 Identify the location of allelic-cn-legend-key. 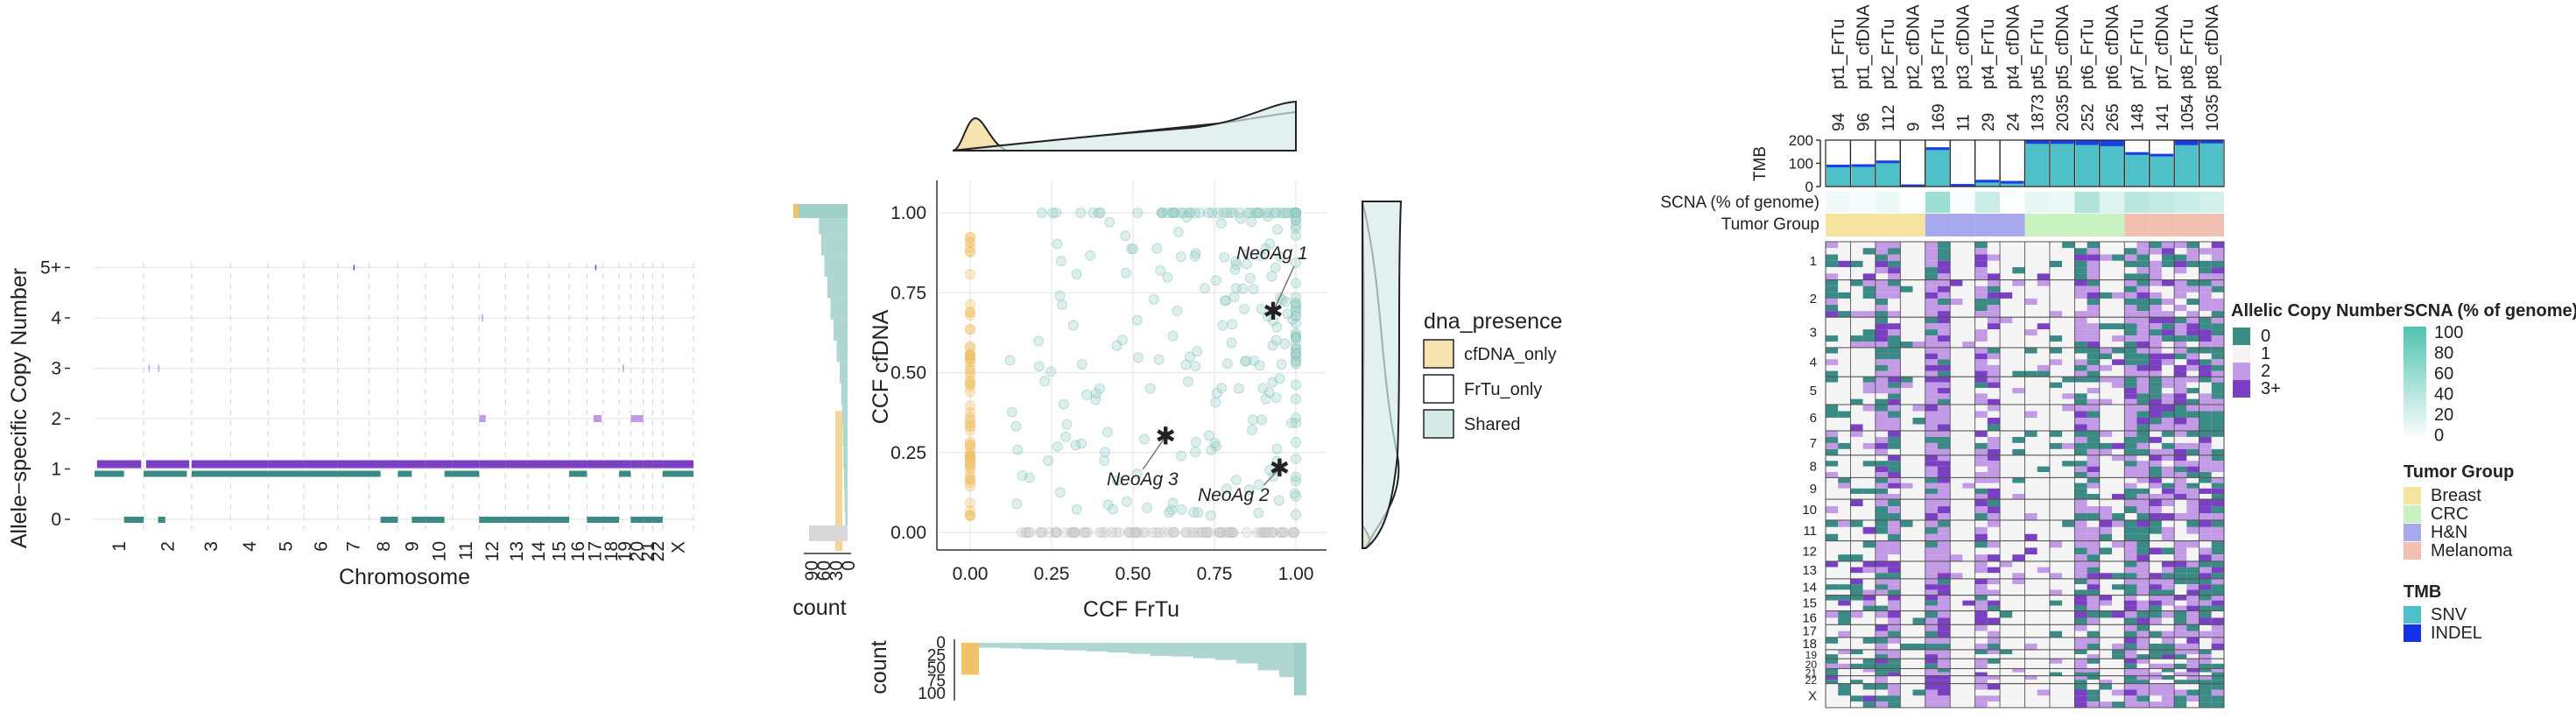
(2241, 389).